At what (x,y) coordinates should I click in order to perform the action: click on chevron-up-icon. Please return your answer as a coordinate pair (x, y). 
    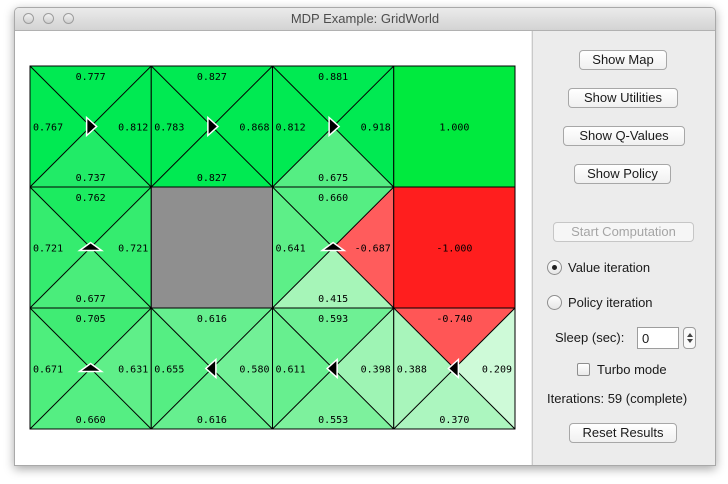
    Looking at the image, I should click on (690, 335).